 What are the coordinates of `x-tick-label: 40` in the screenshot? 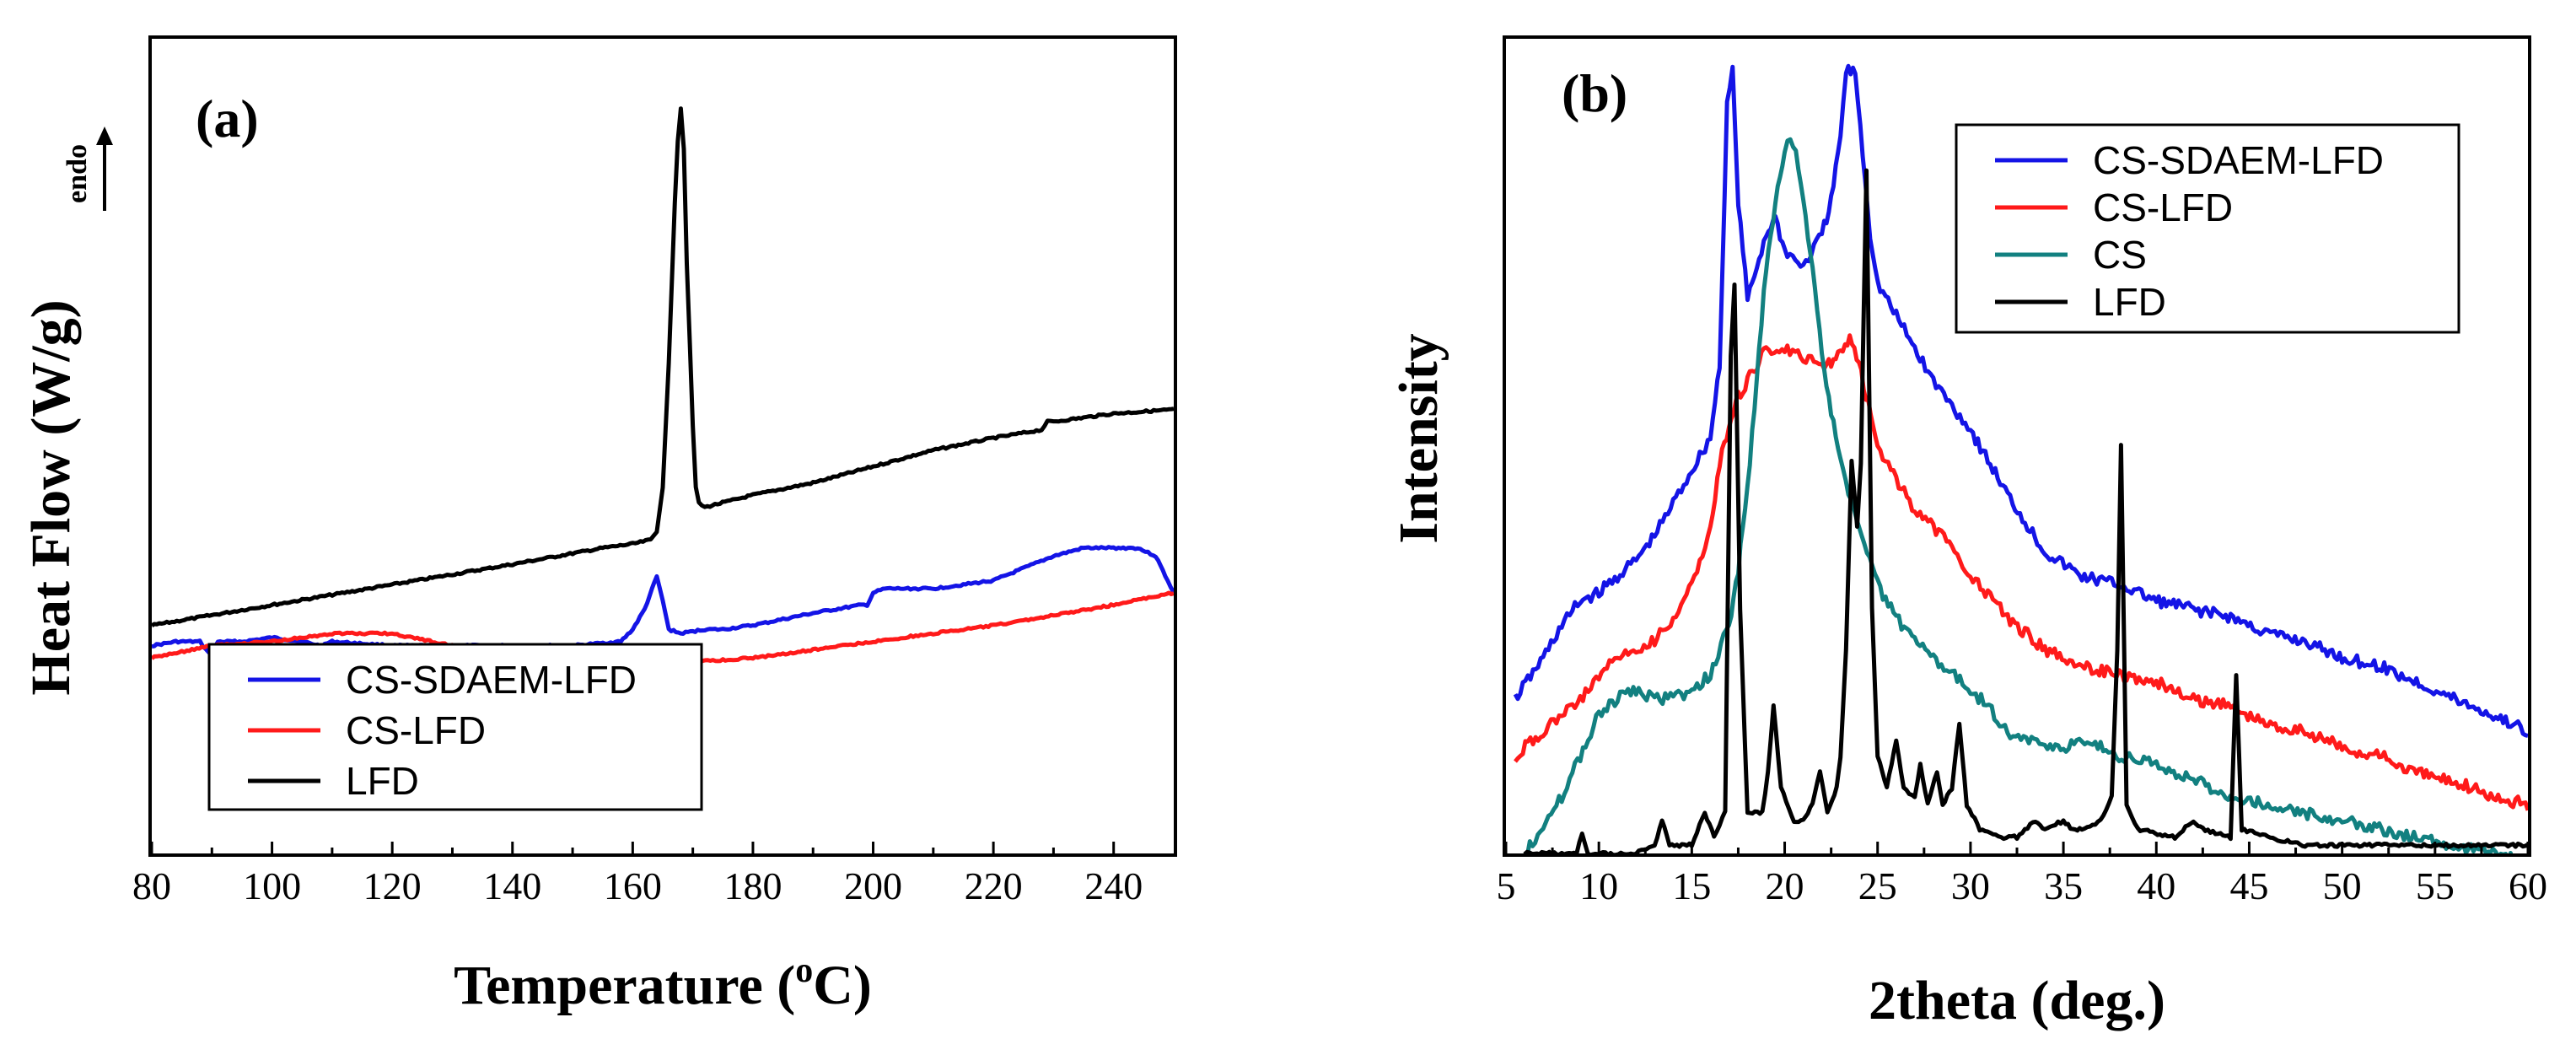 It's located at (2156, 885).